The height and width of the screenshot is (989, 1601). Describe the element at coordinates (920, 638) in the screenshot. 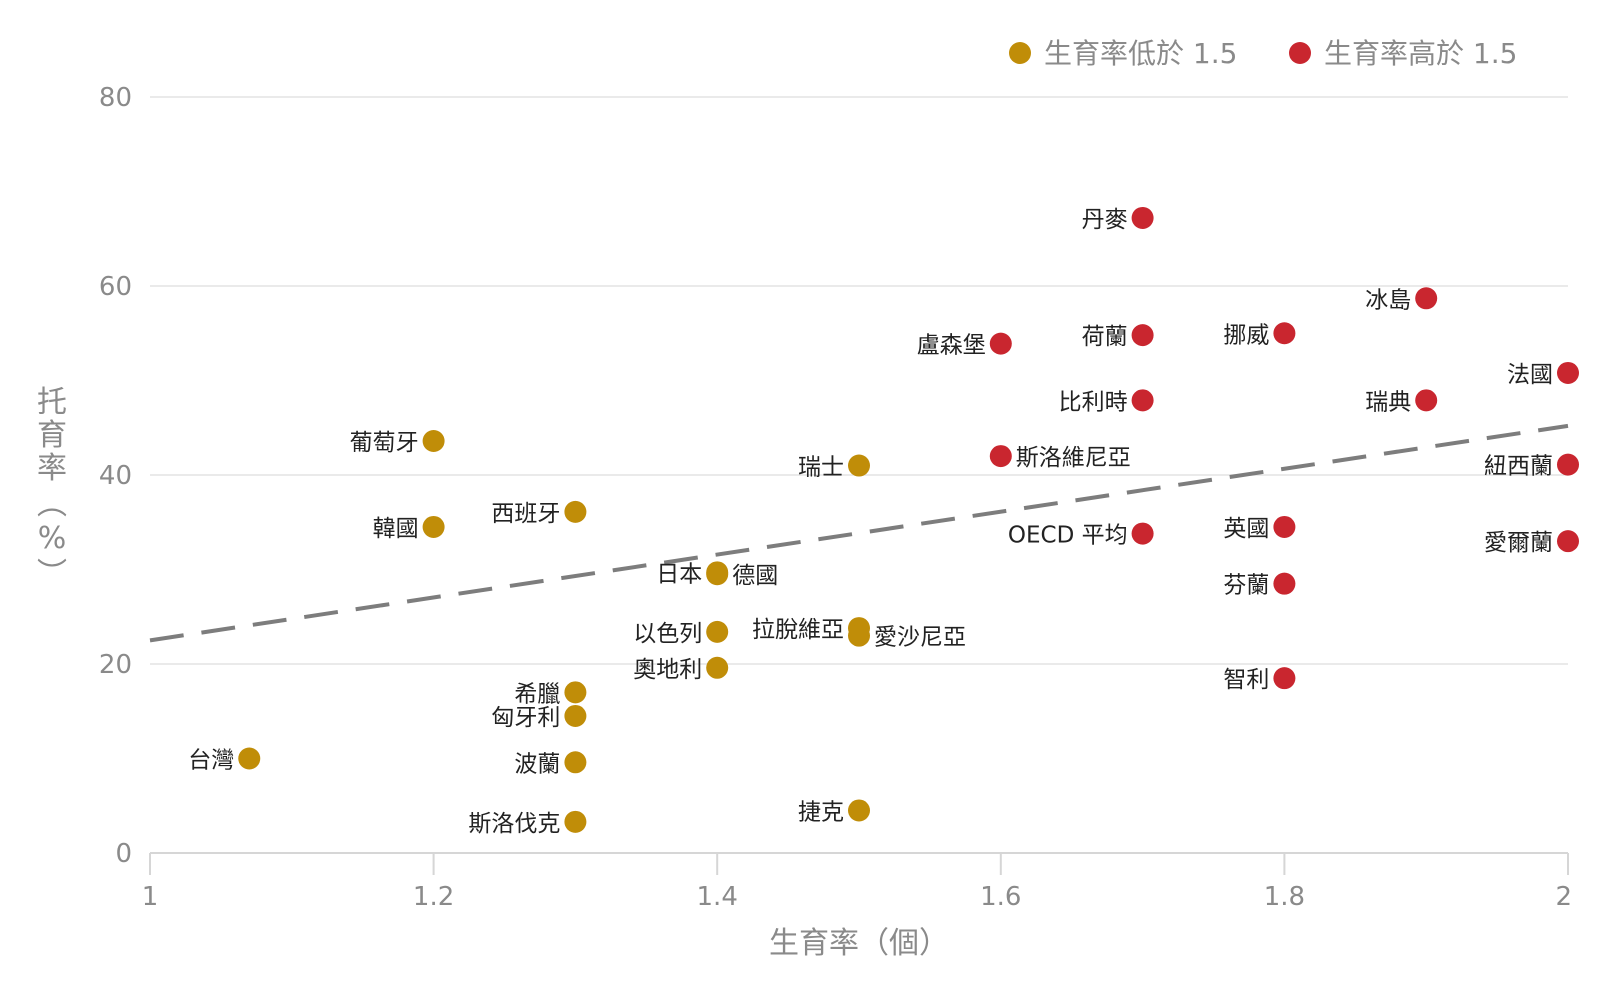

I see `data-point-label: 愛沙尼亞` at that location.